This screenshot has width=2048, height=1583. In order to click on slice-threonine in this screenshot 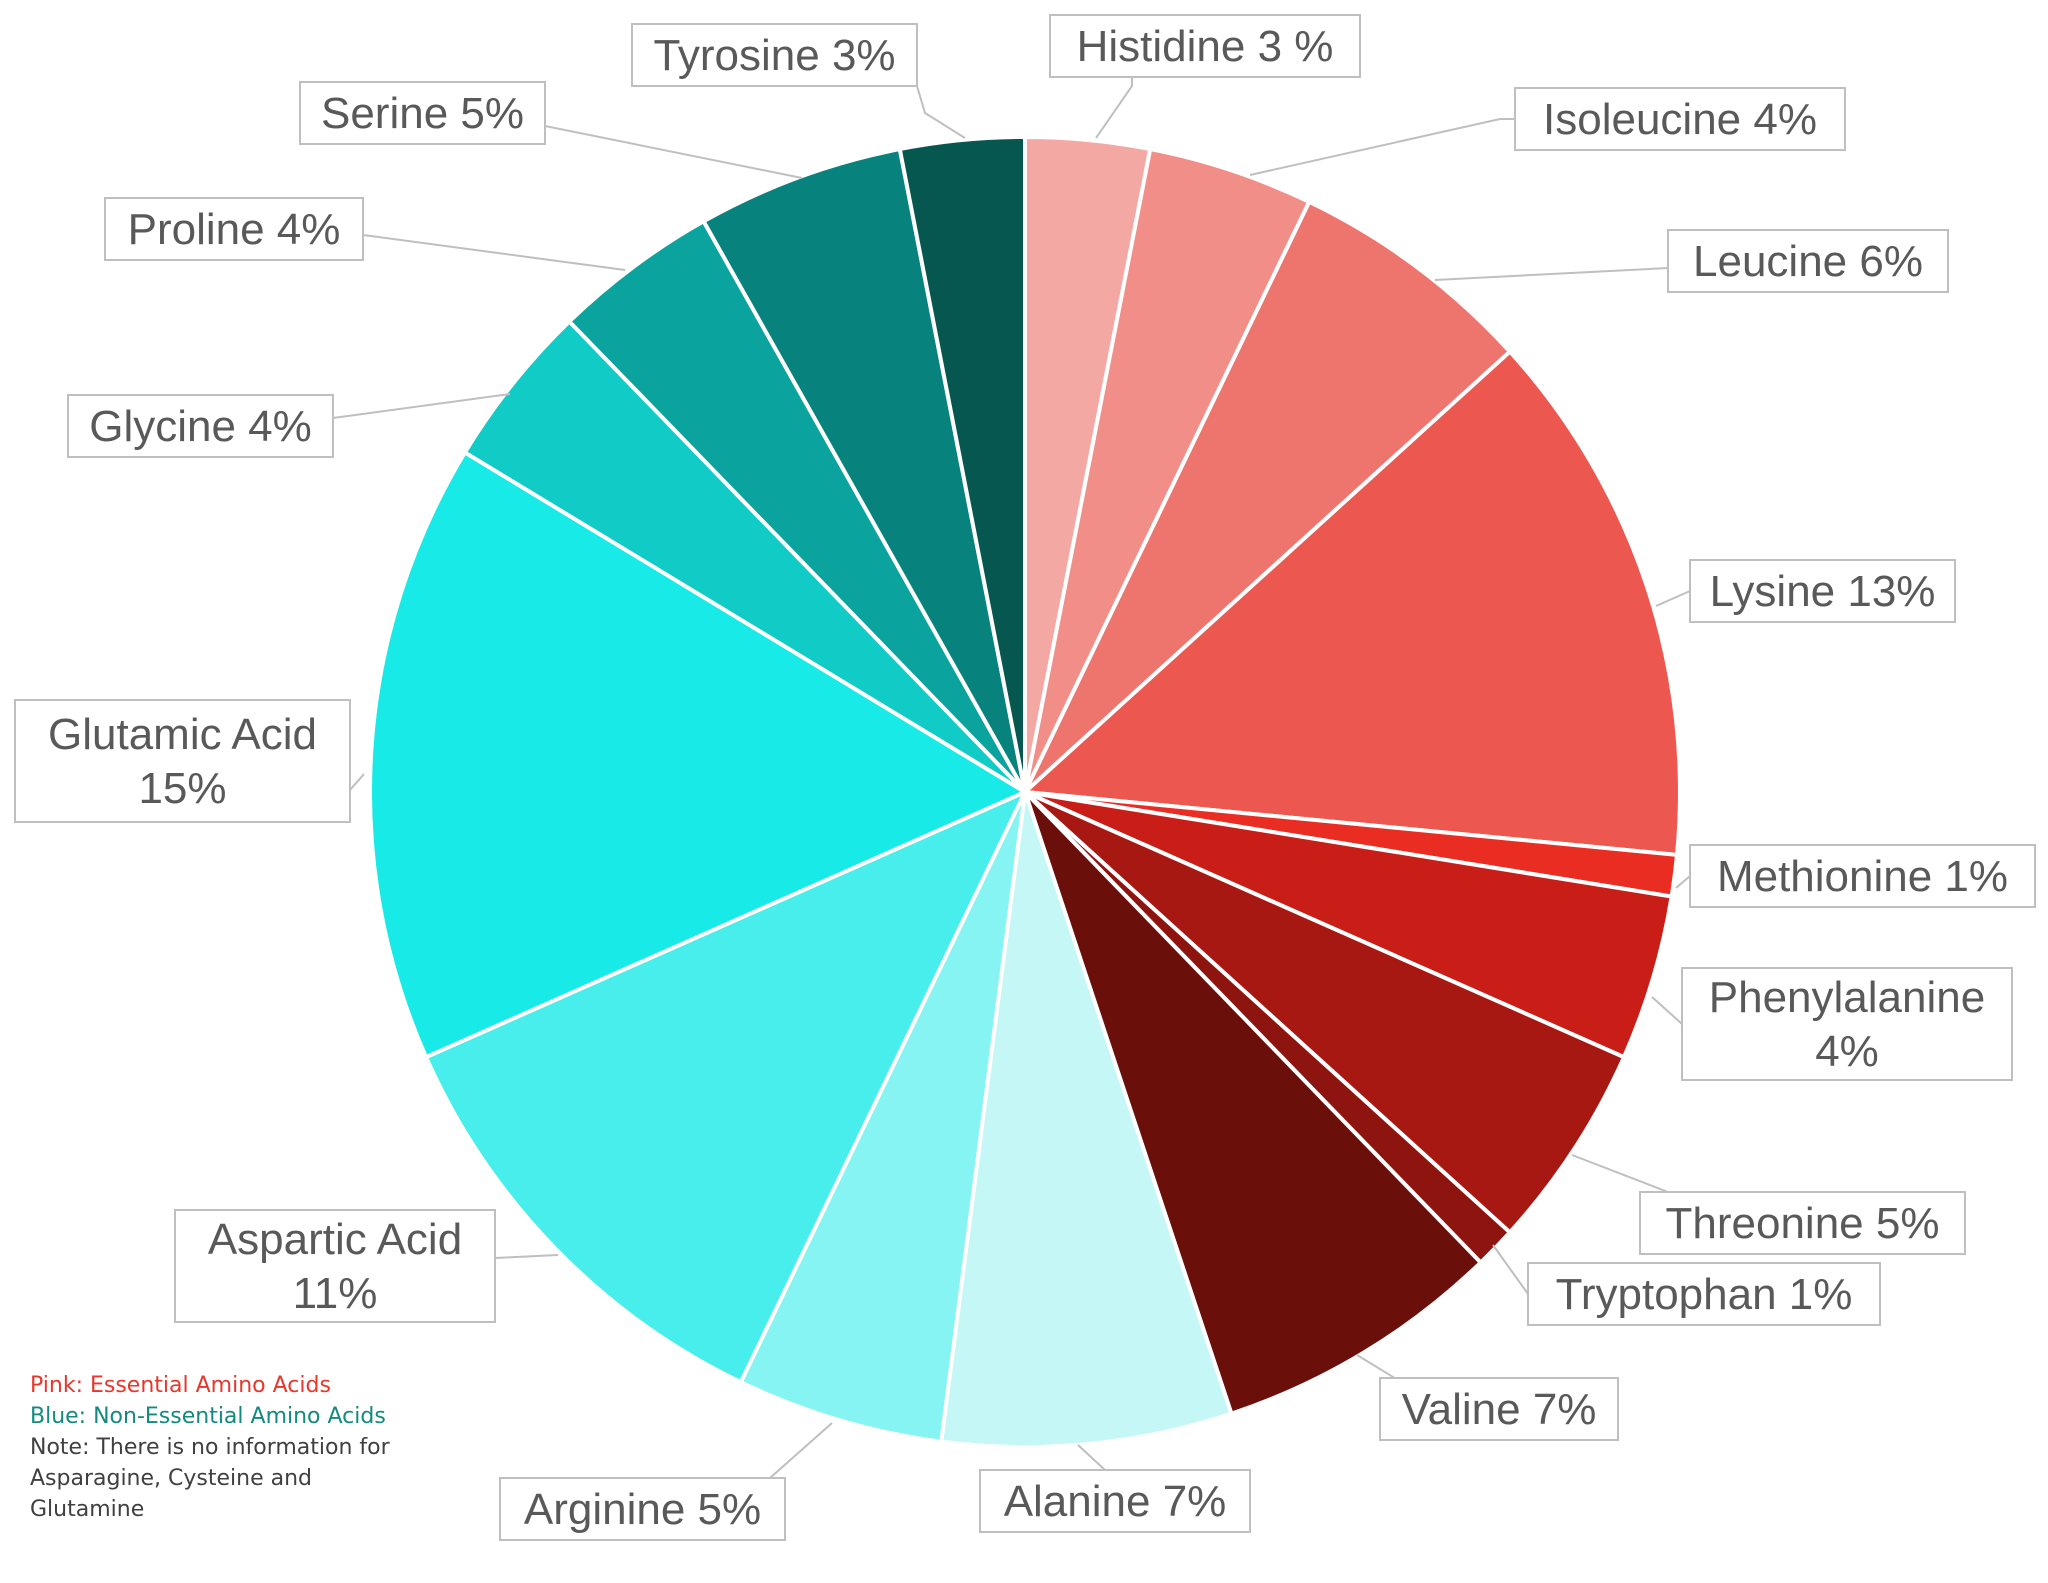, I will do `click(1325, 1013)`.